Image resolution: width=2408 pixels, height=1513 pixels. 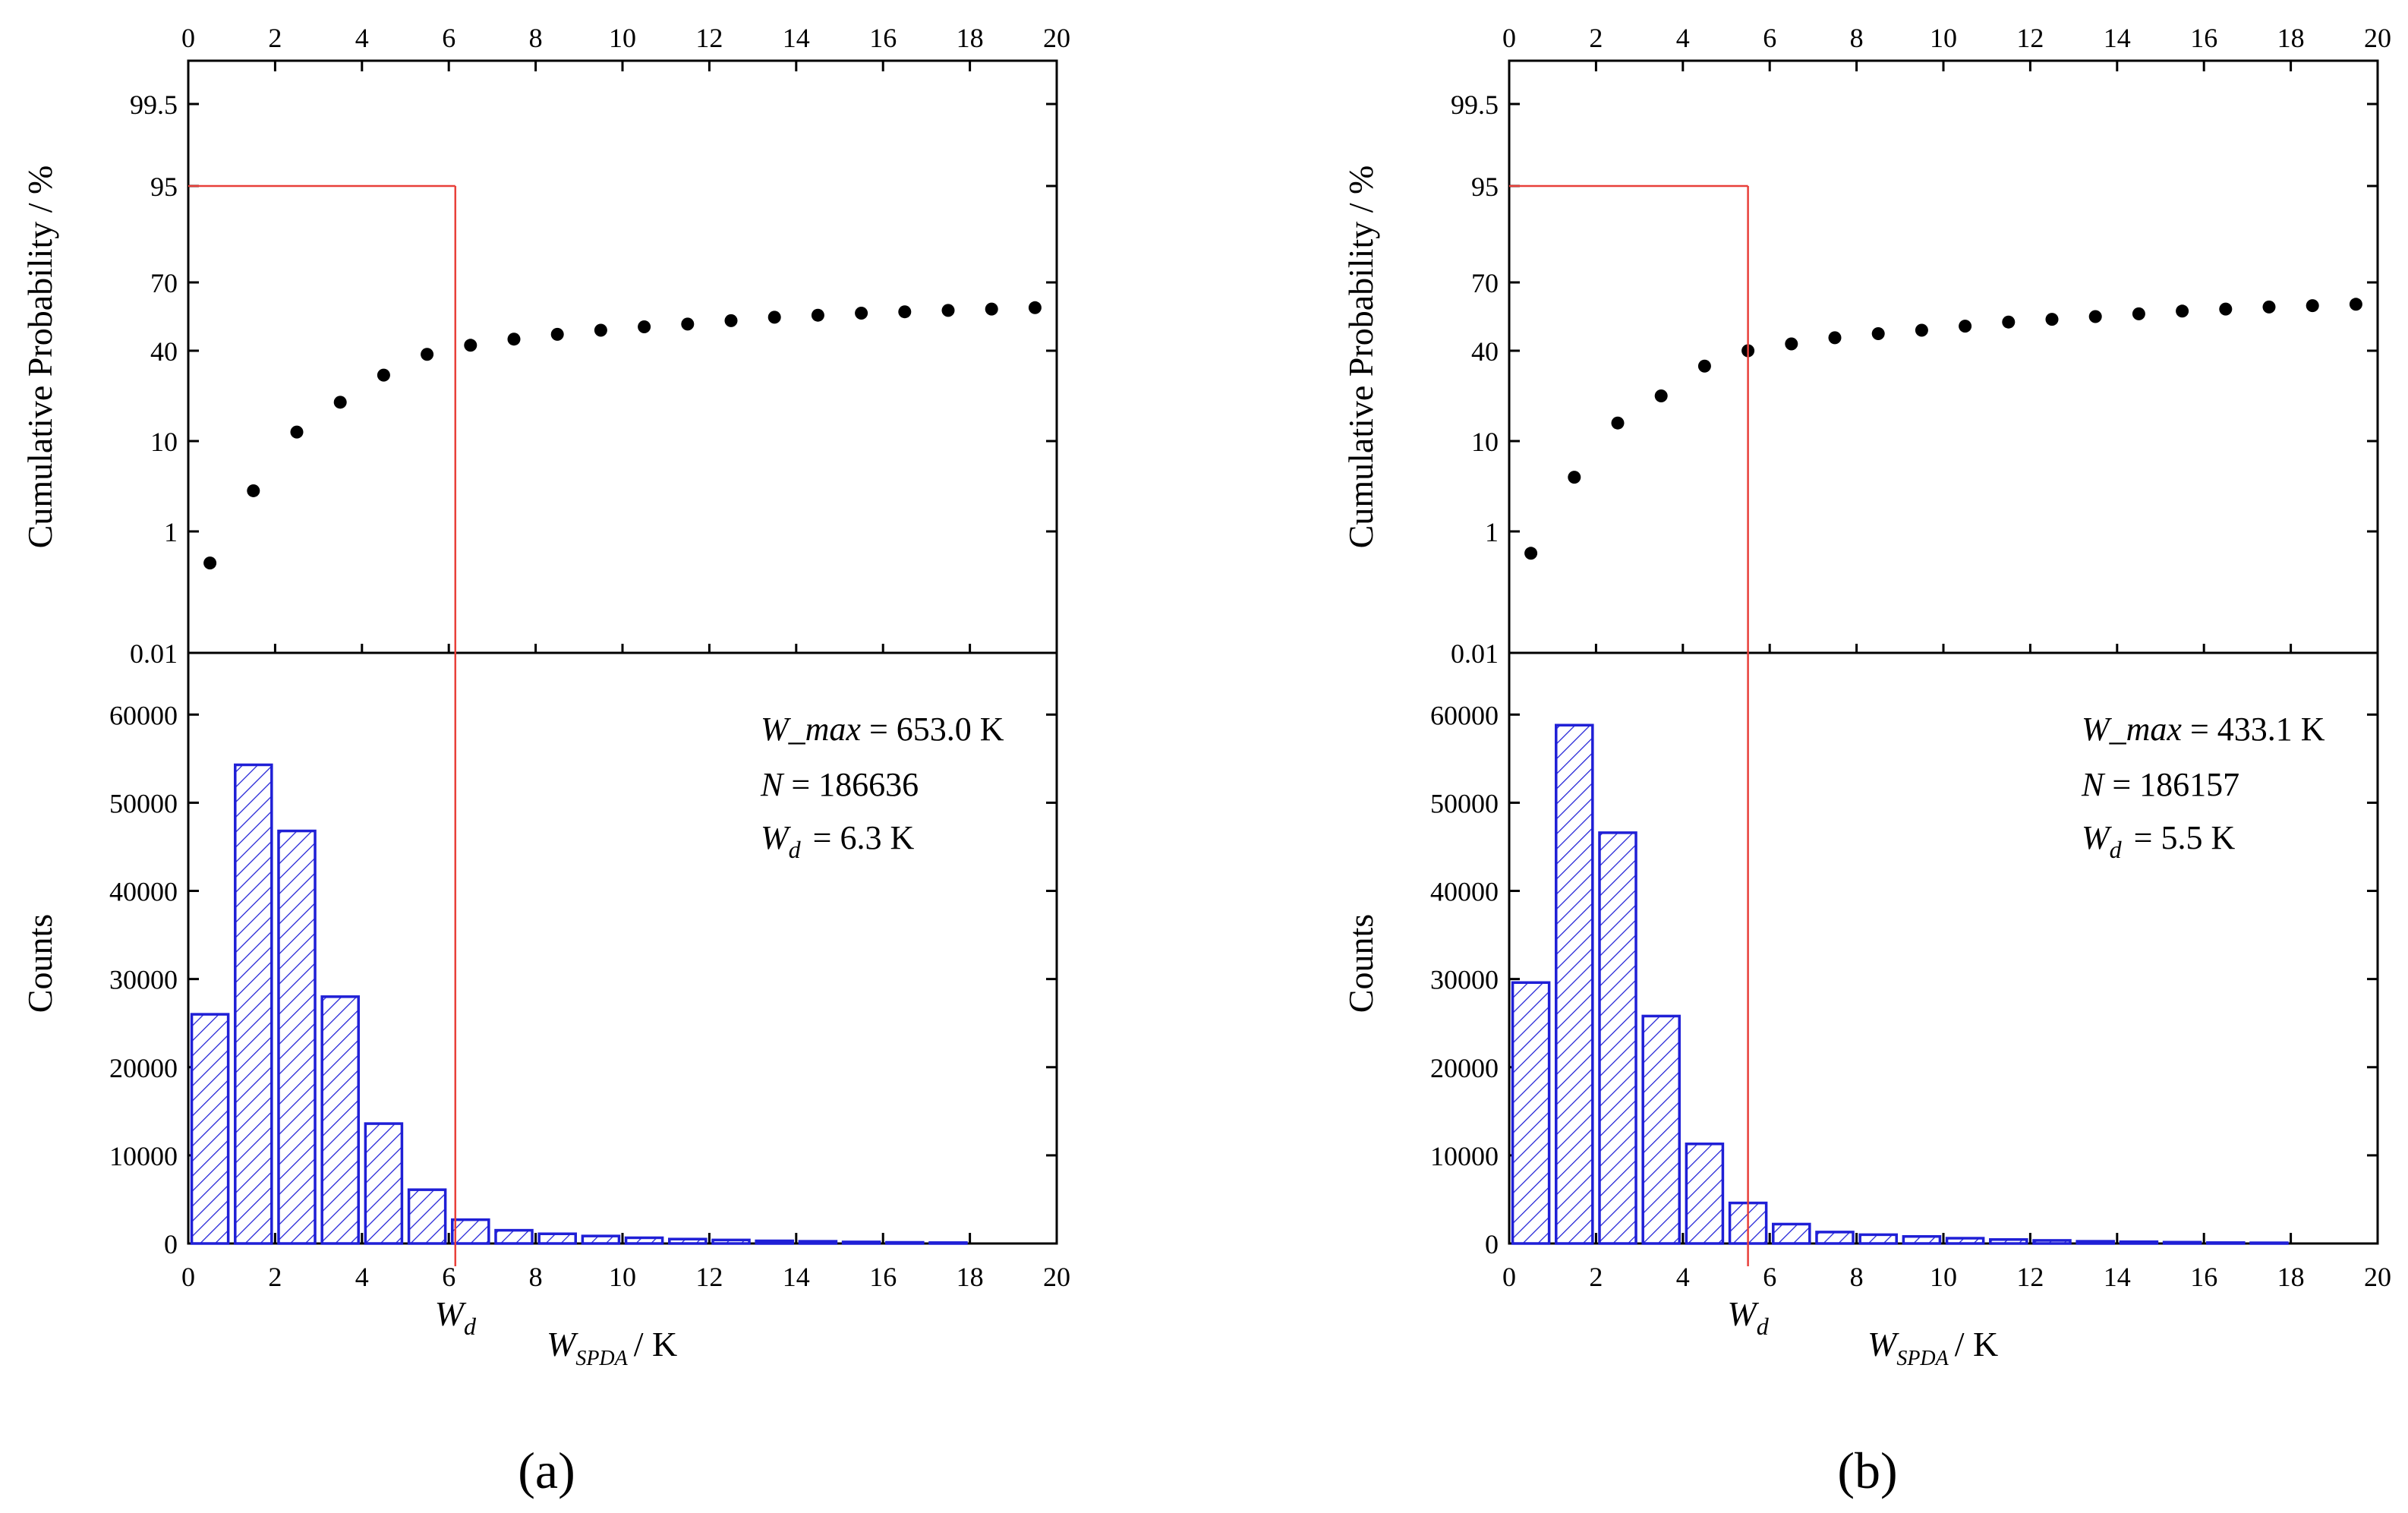 What do you see at coordinates (143, 1068) in the screenshot?
I see `histogram-y-tick-label: 20000` at bounding box center [143, 1068].